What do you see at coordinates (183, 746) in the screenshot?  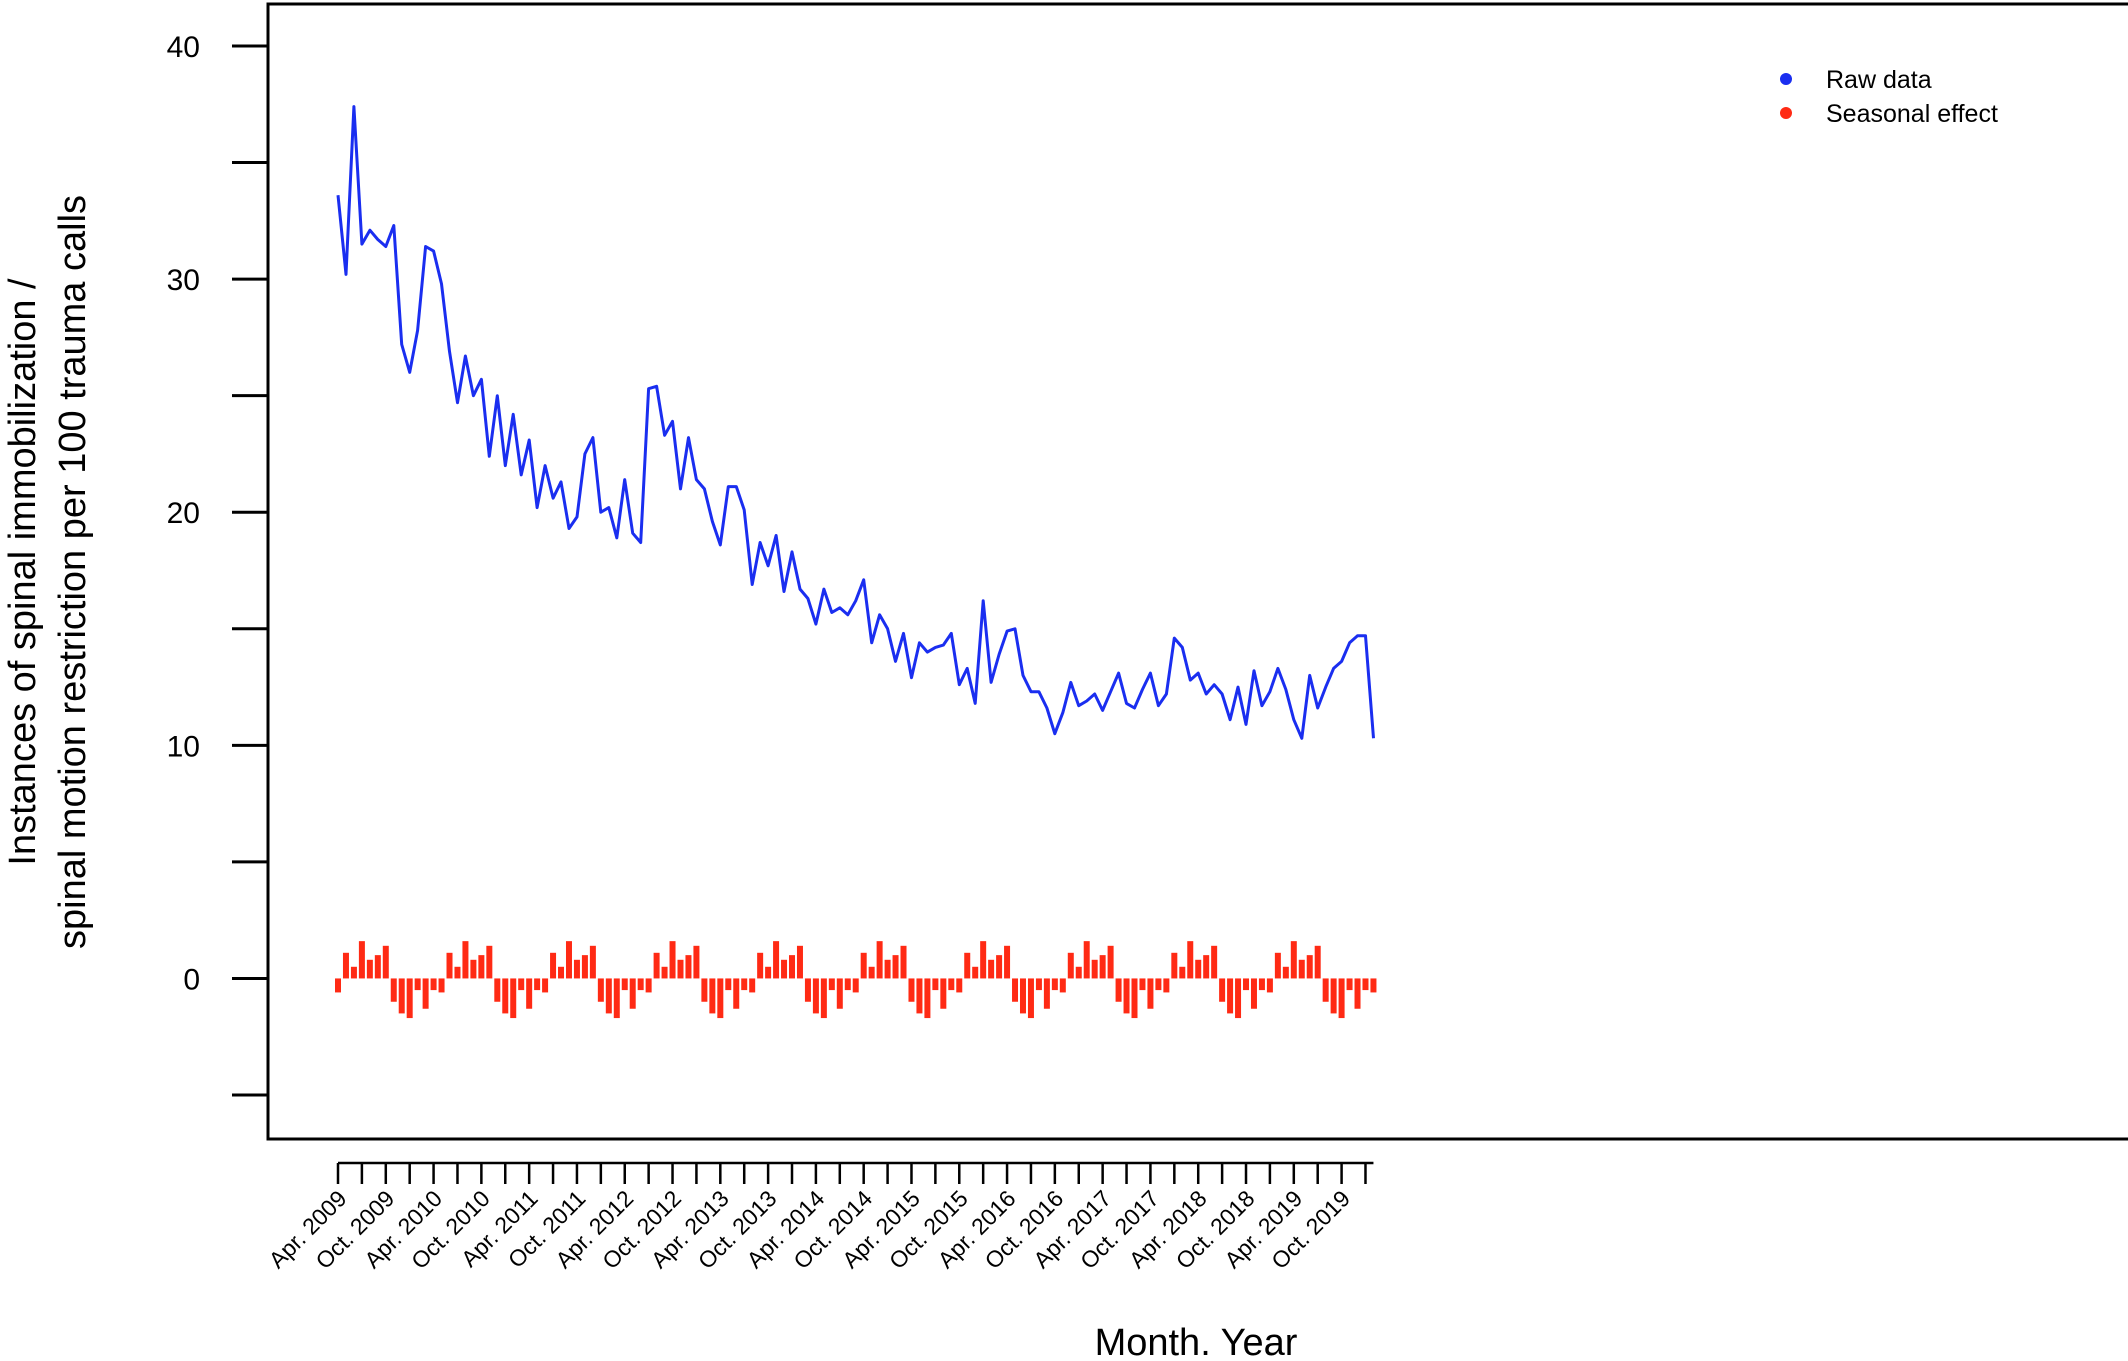 I see `y-tick-label: 10` at bounding box center [183, 746].